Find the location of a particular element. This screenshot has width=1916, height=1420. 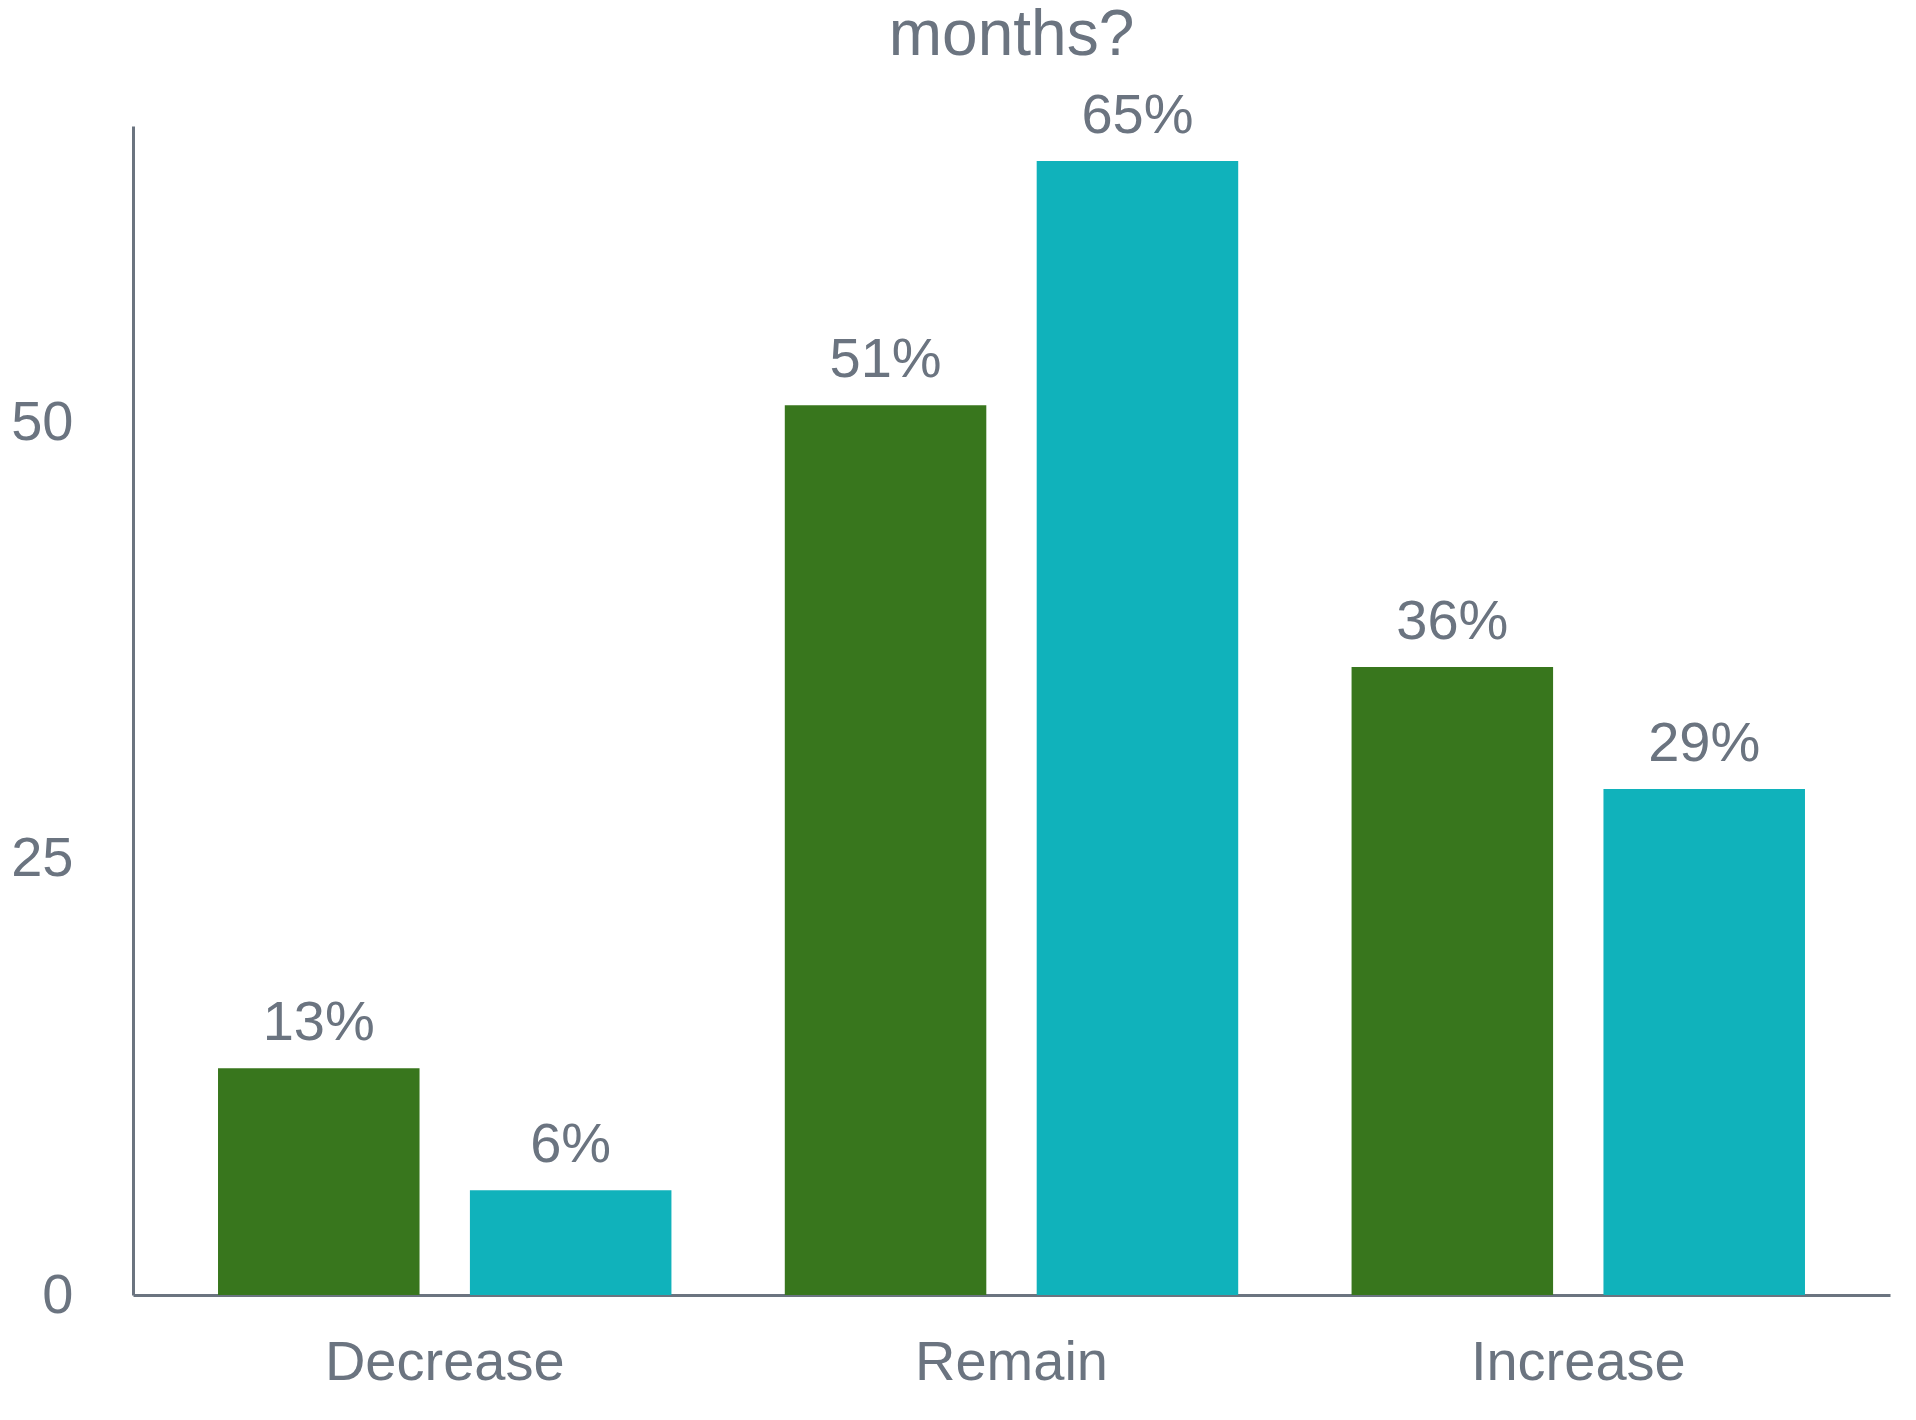

chart-title: months? is located at coordinates (1011, 34).